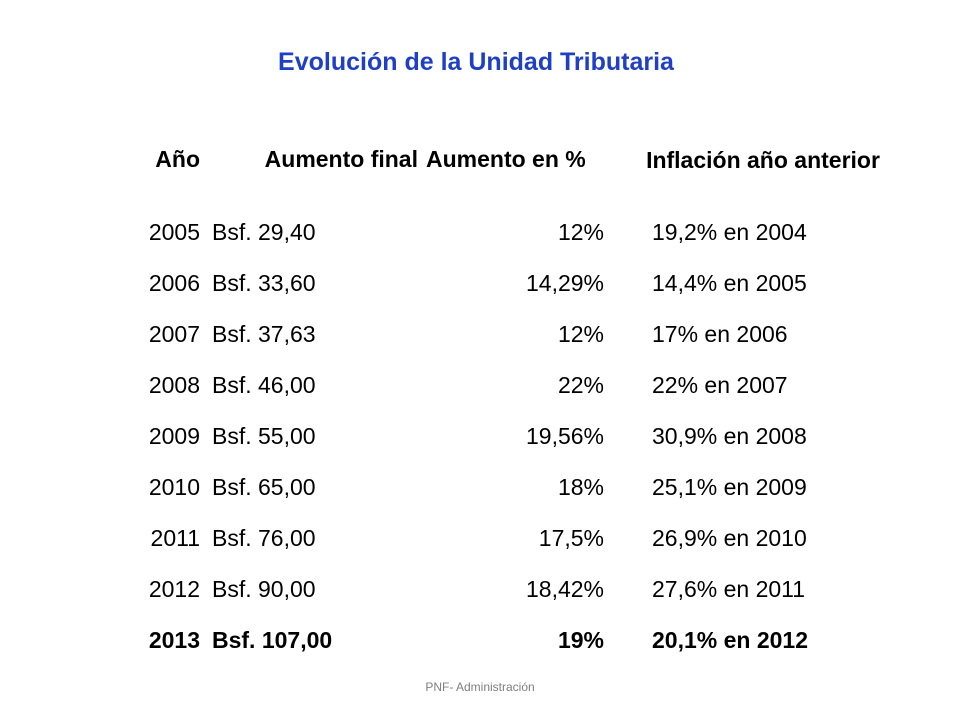 The height and width of the screenshot is (720, 960). Describe the element at coordinates (174, 640) in the screenshot. I see `cell-year: 2013` at that location.